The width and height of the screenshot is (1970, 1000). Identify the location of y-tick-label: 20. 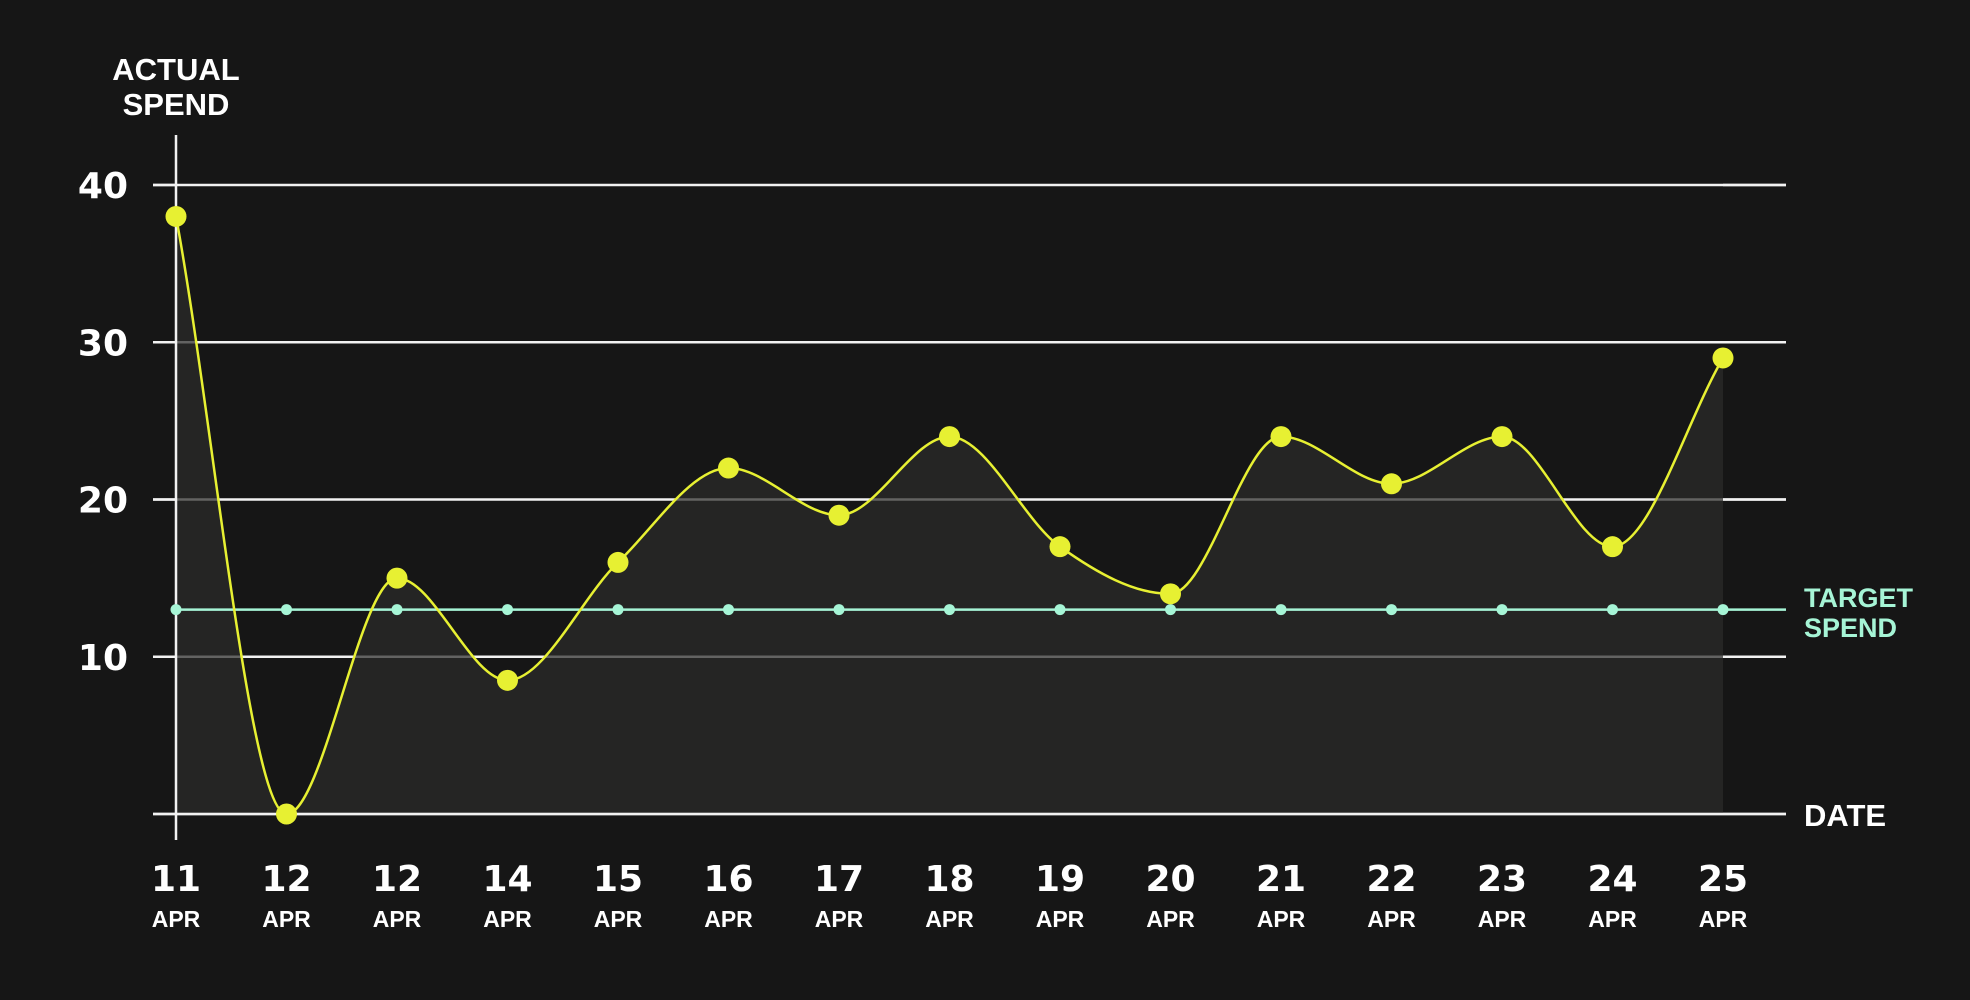
(103, 501).